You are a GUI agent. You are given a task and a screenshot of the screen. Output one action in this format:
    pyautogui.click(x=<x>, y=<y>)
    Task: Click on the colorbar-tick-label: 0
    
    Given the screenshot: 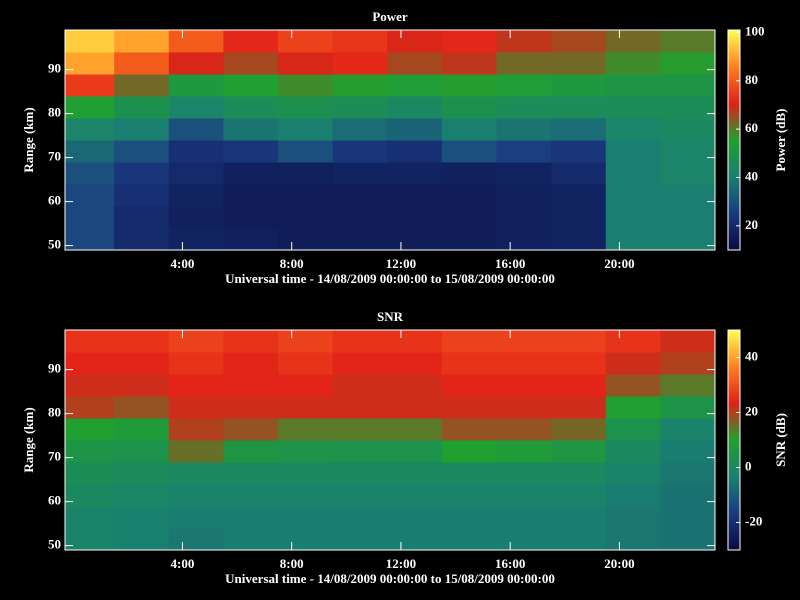 What is the action you would take?
    pyautogui.click(x=748, y=465)
    